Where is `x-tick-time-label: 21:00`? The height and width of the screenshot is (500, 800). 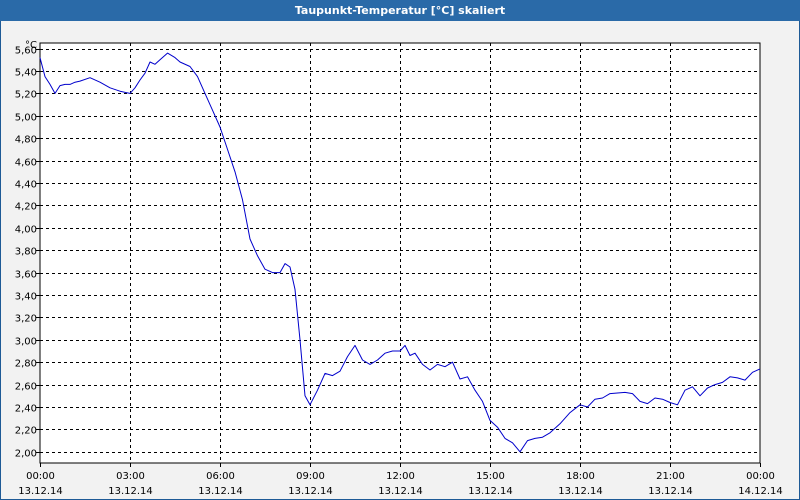
x-tick-time-label: 21:00 is located at coordinates (670, 476).